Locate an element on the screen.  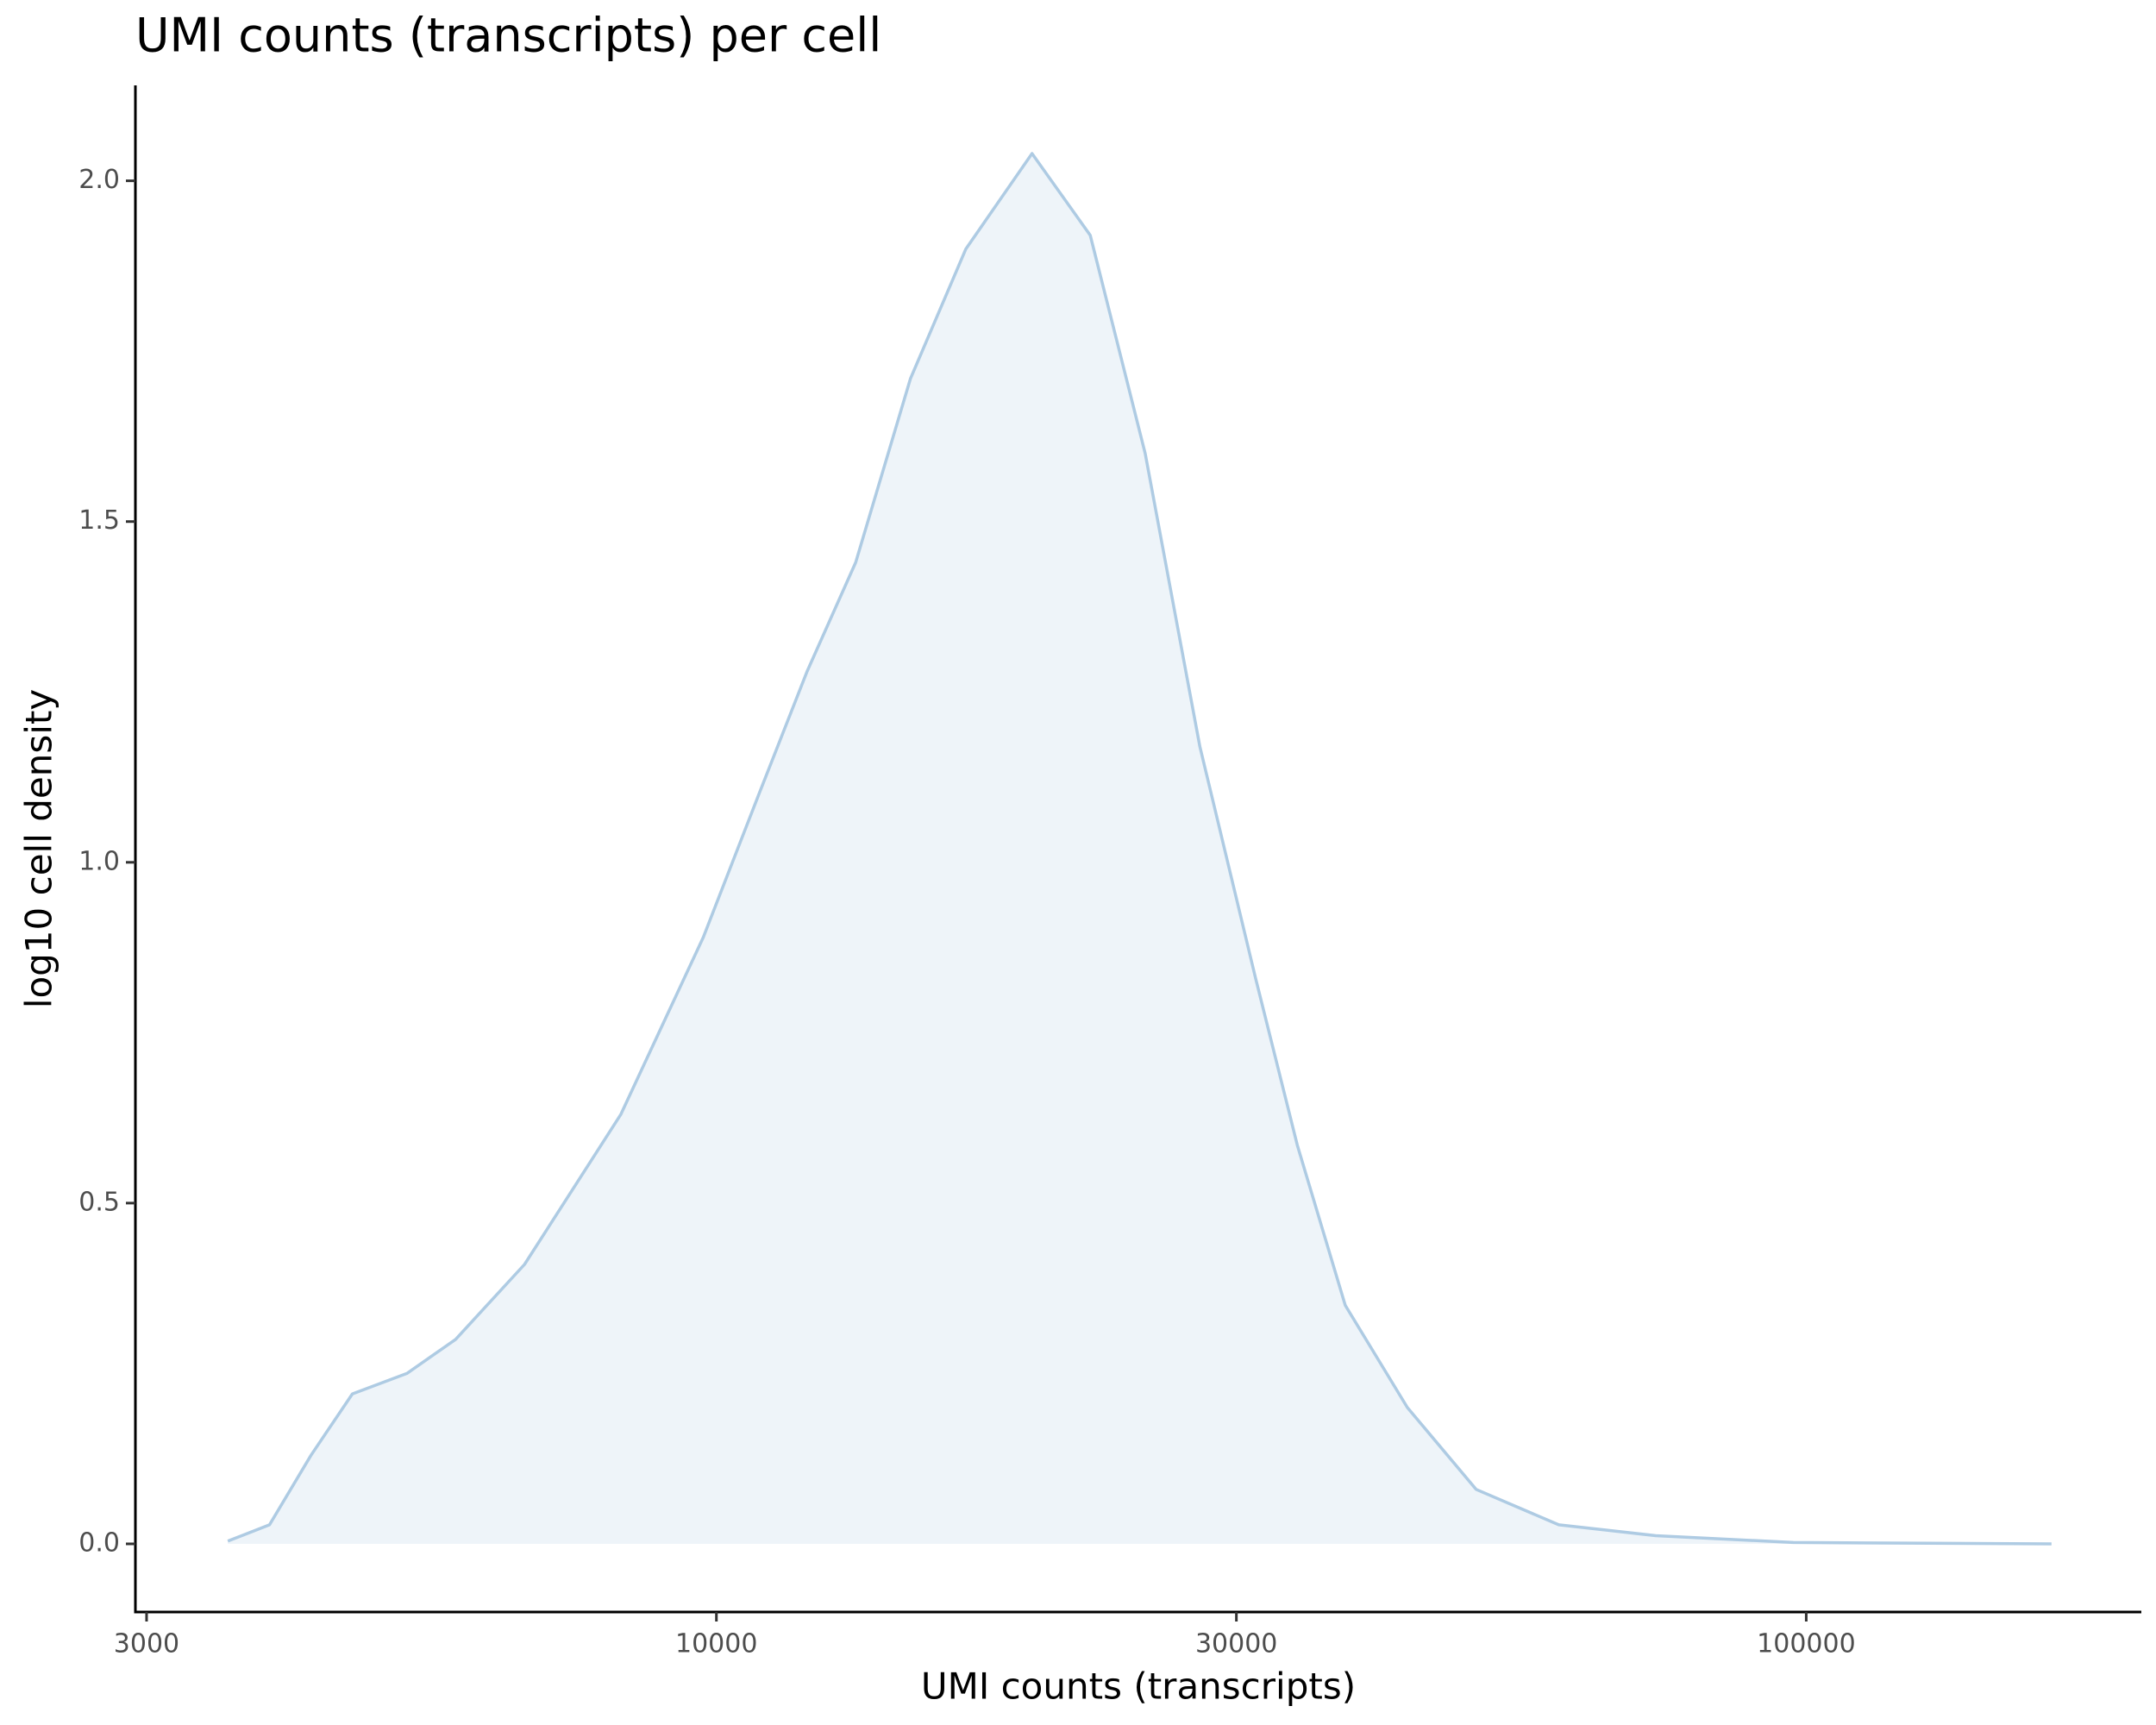
x-axis-title: UMI counts (transcripts) is located at coordinates (1138, 1687).